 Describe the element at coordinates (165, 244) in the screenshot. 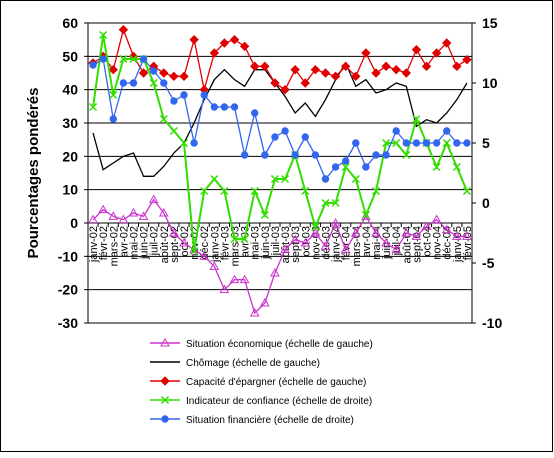

I see `x-tick-label: août-02` at that location.